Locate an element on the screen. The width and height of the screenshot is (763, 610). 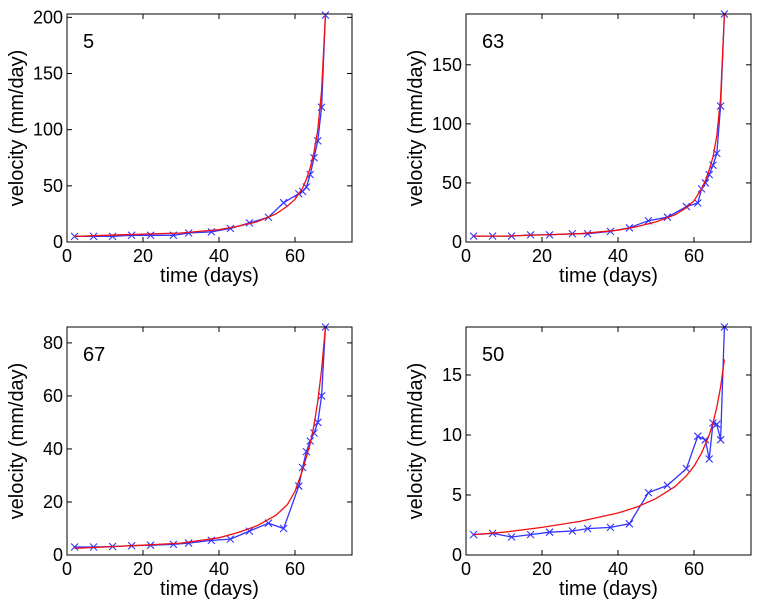
panel-id-label: 5 is located at coordinates (88, 42).